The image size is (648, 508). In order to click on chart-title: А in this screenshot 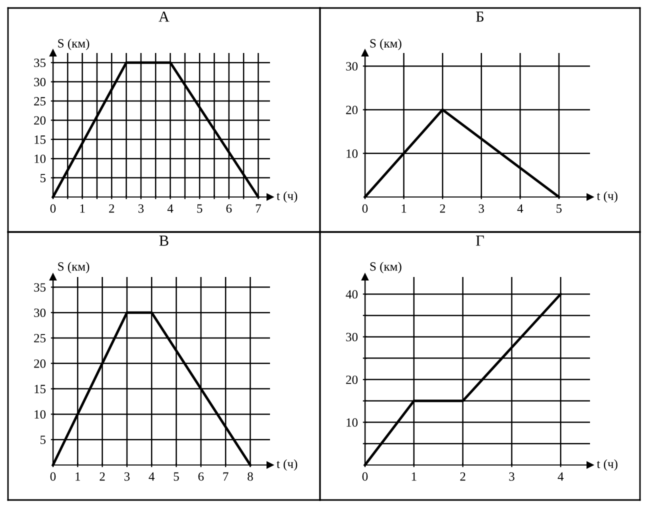, I will do `click(164, 17)`.